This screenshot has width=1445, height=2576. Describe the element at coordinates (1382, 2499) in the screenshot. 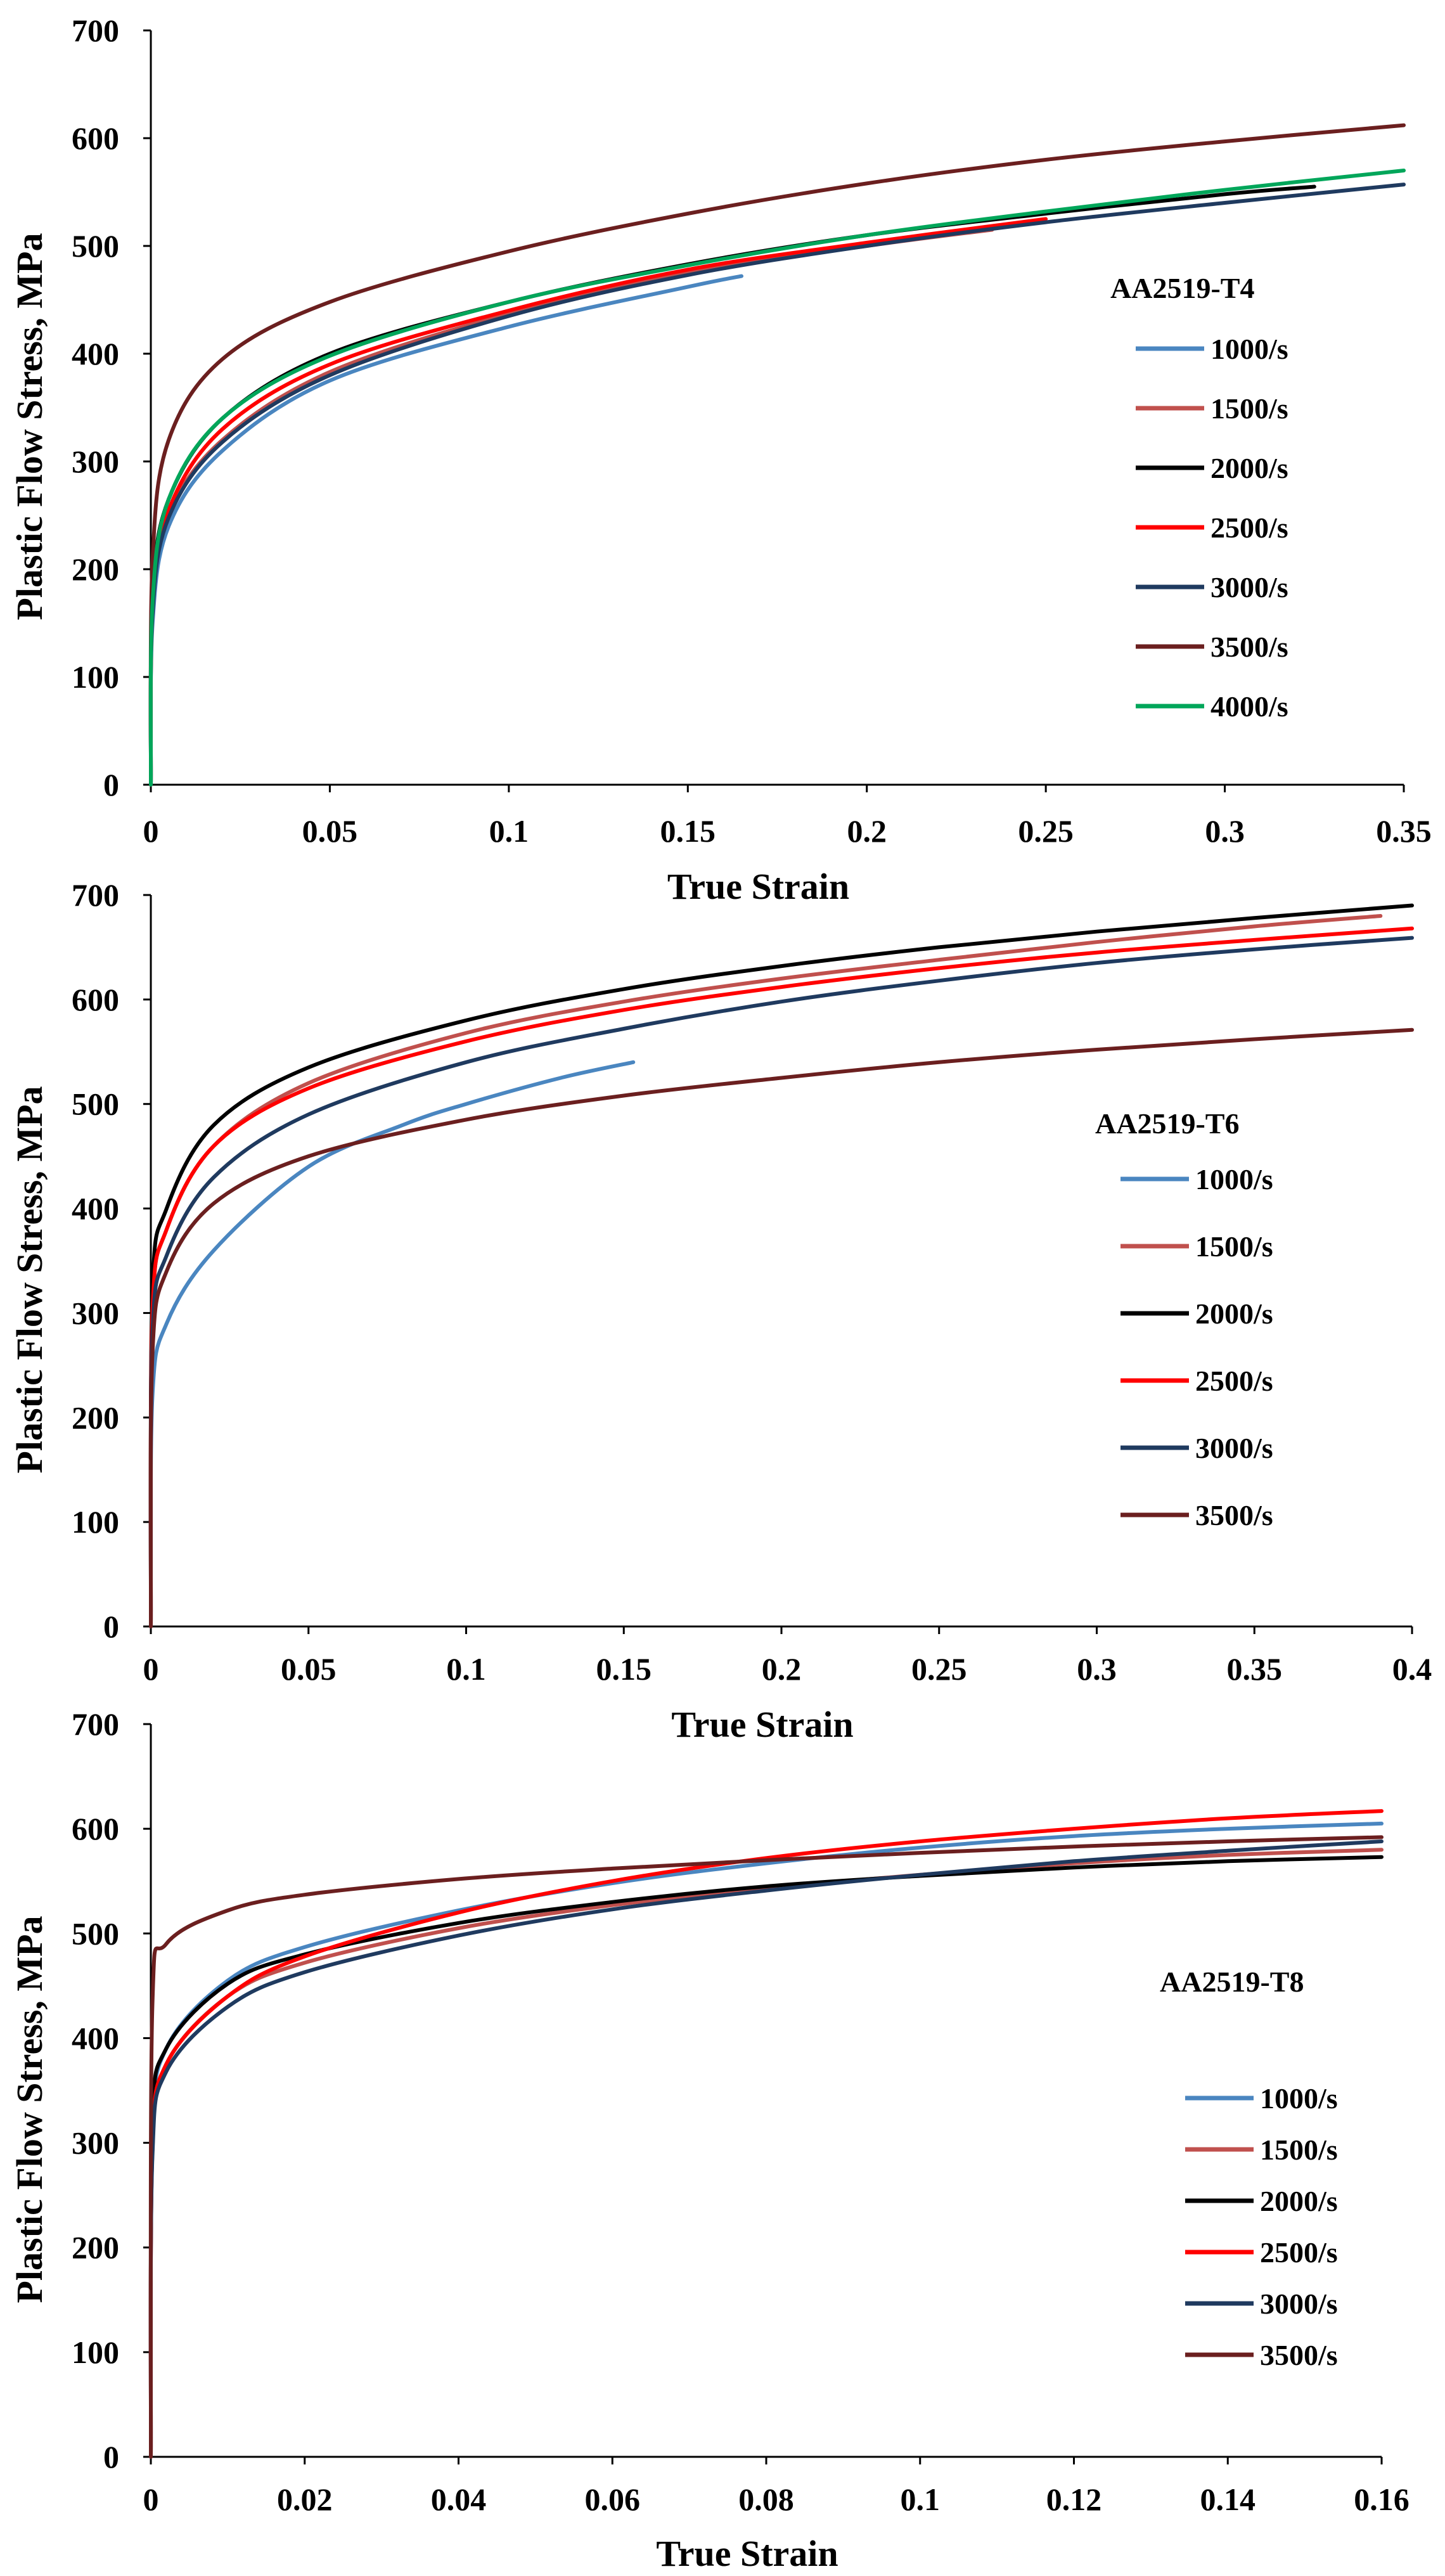

I see `x-tick-label: 0.16` at that location.